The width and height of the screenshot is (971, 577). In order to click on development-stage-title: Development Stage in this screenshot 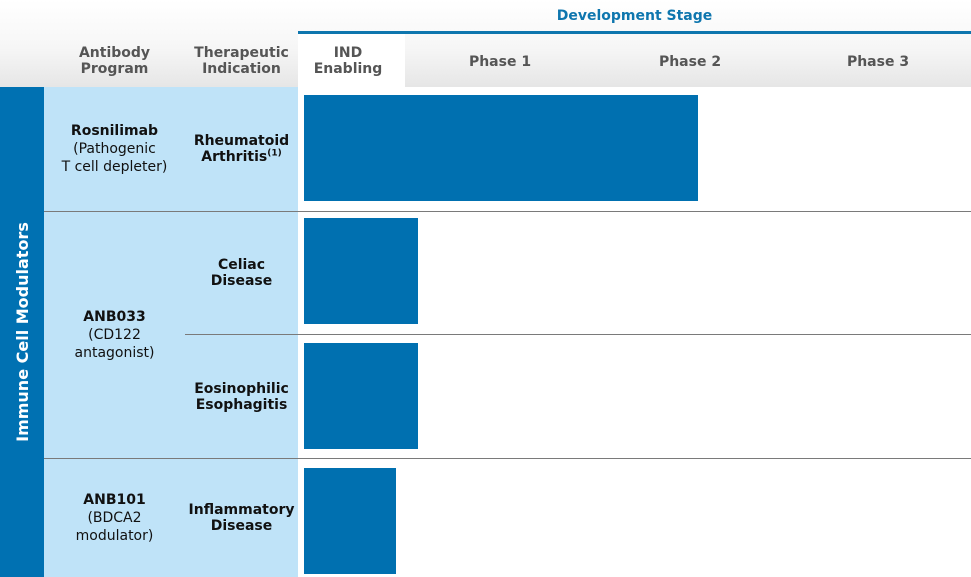, I will do `click(634, 15)`.